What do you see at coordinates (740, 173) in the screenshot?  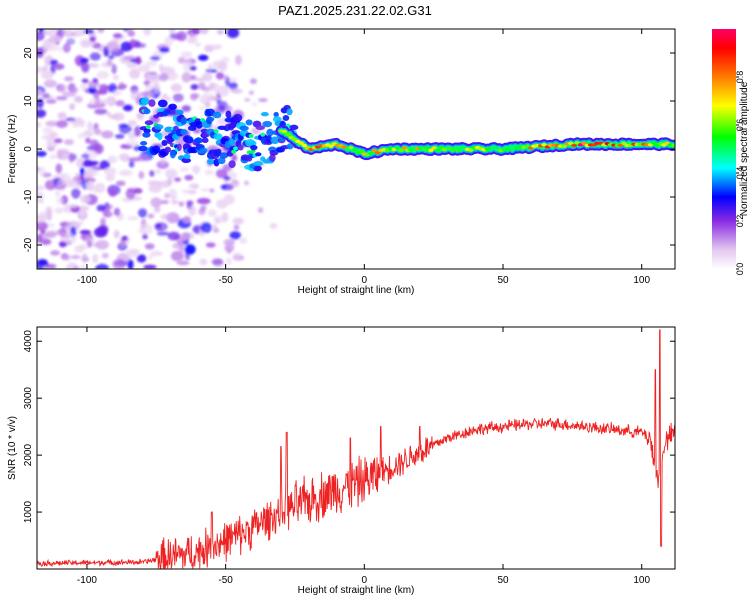 I see `colorbar-ticks: 0.0 0.2 0.4 0.6 0.8` at bounding box center [740, 173].